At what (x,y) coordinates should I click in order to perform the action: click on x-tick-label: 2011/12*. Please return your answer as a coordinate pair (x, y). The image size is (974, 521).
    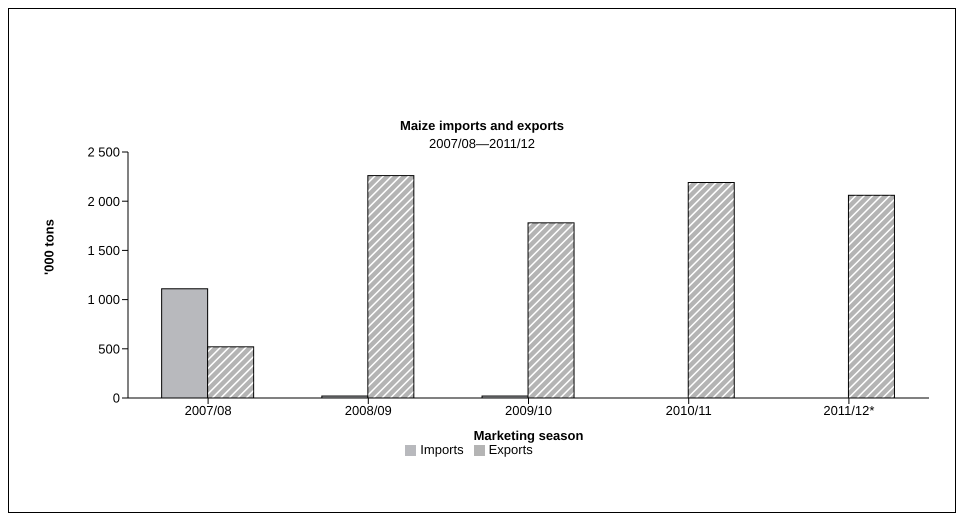
    Looking at the image, I should click on (848, 410).